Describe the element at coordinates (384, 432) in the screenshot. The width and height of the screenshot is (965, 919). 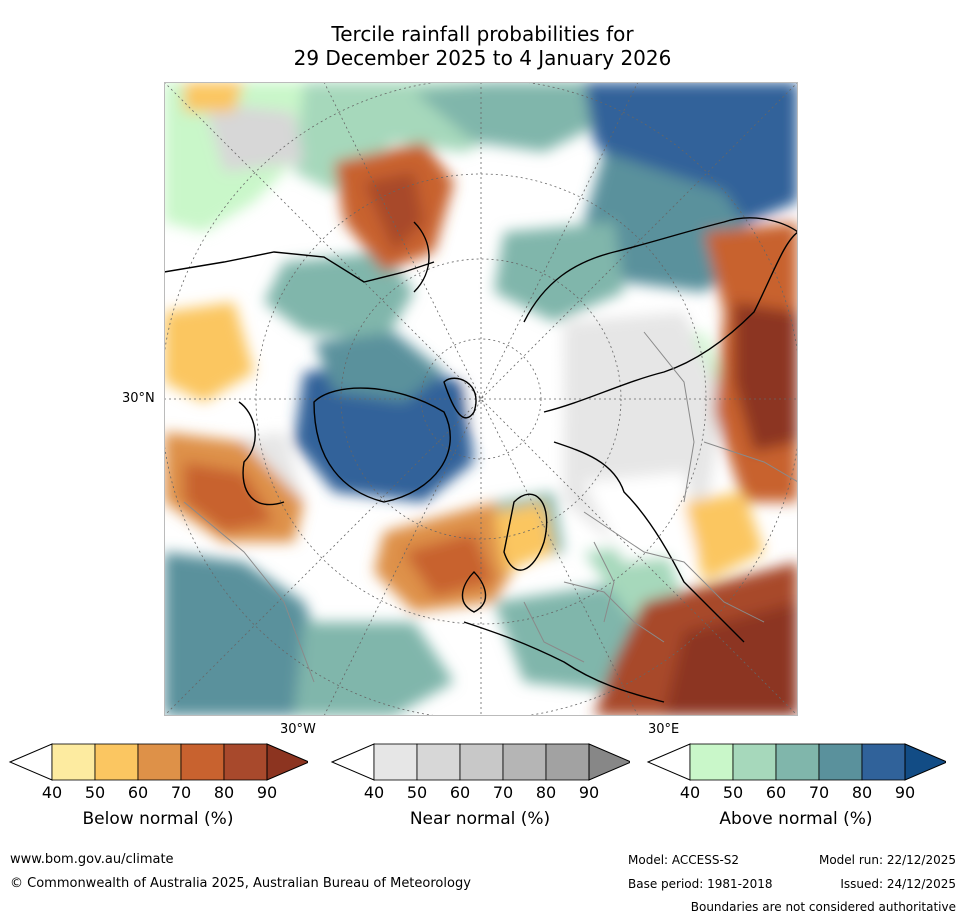
I see `region-above-greenland-arctic` at that location.